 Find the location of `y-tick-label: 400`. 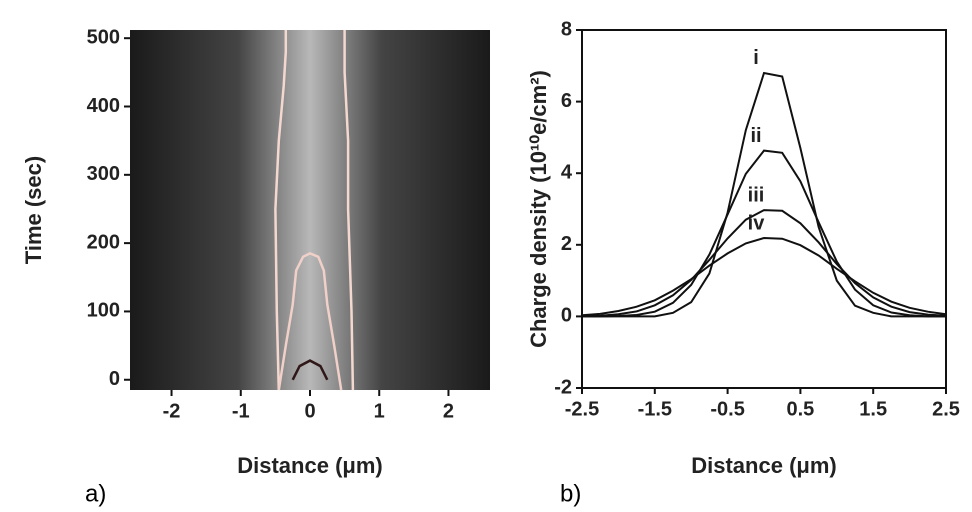

y-tick-label: 400 is located at coordinates (103, 106).